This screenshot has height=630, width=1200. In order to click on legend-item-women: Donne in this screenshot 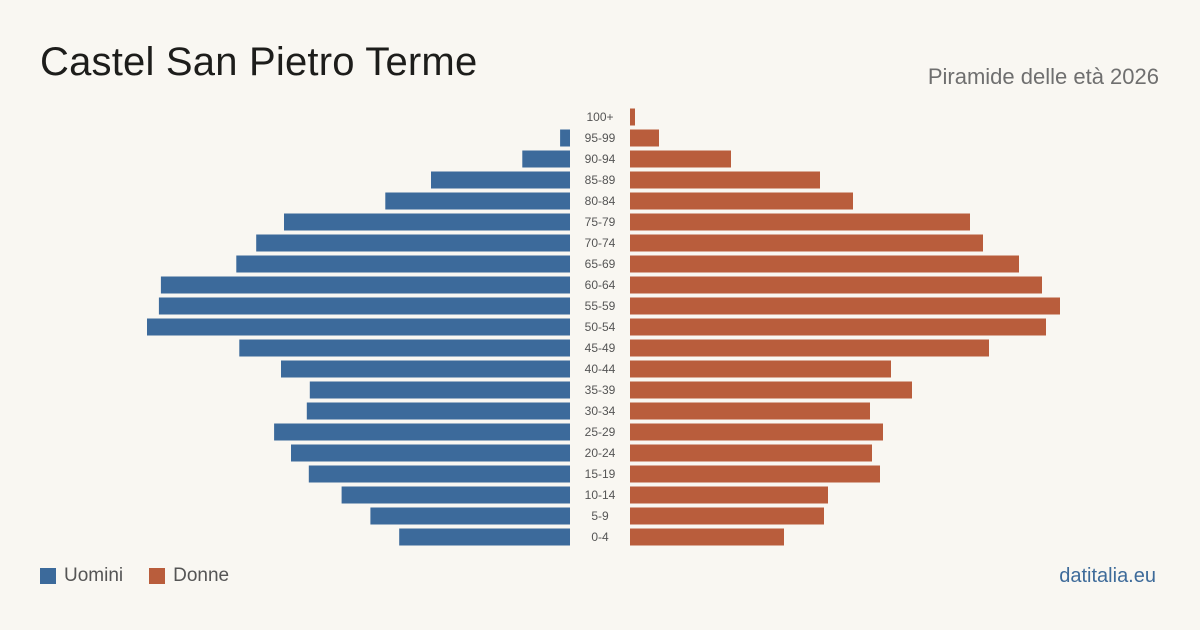, I will do `click(189, 576)`.